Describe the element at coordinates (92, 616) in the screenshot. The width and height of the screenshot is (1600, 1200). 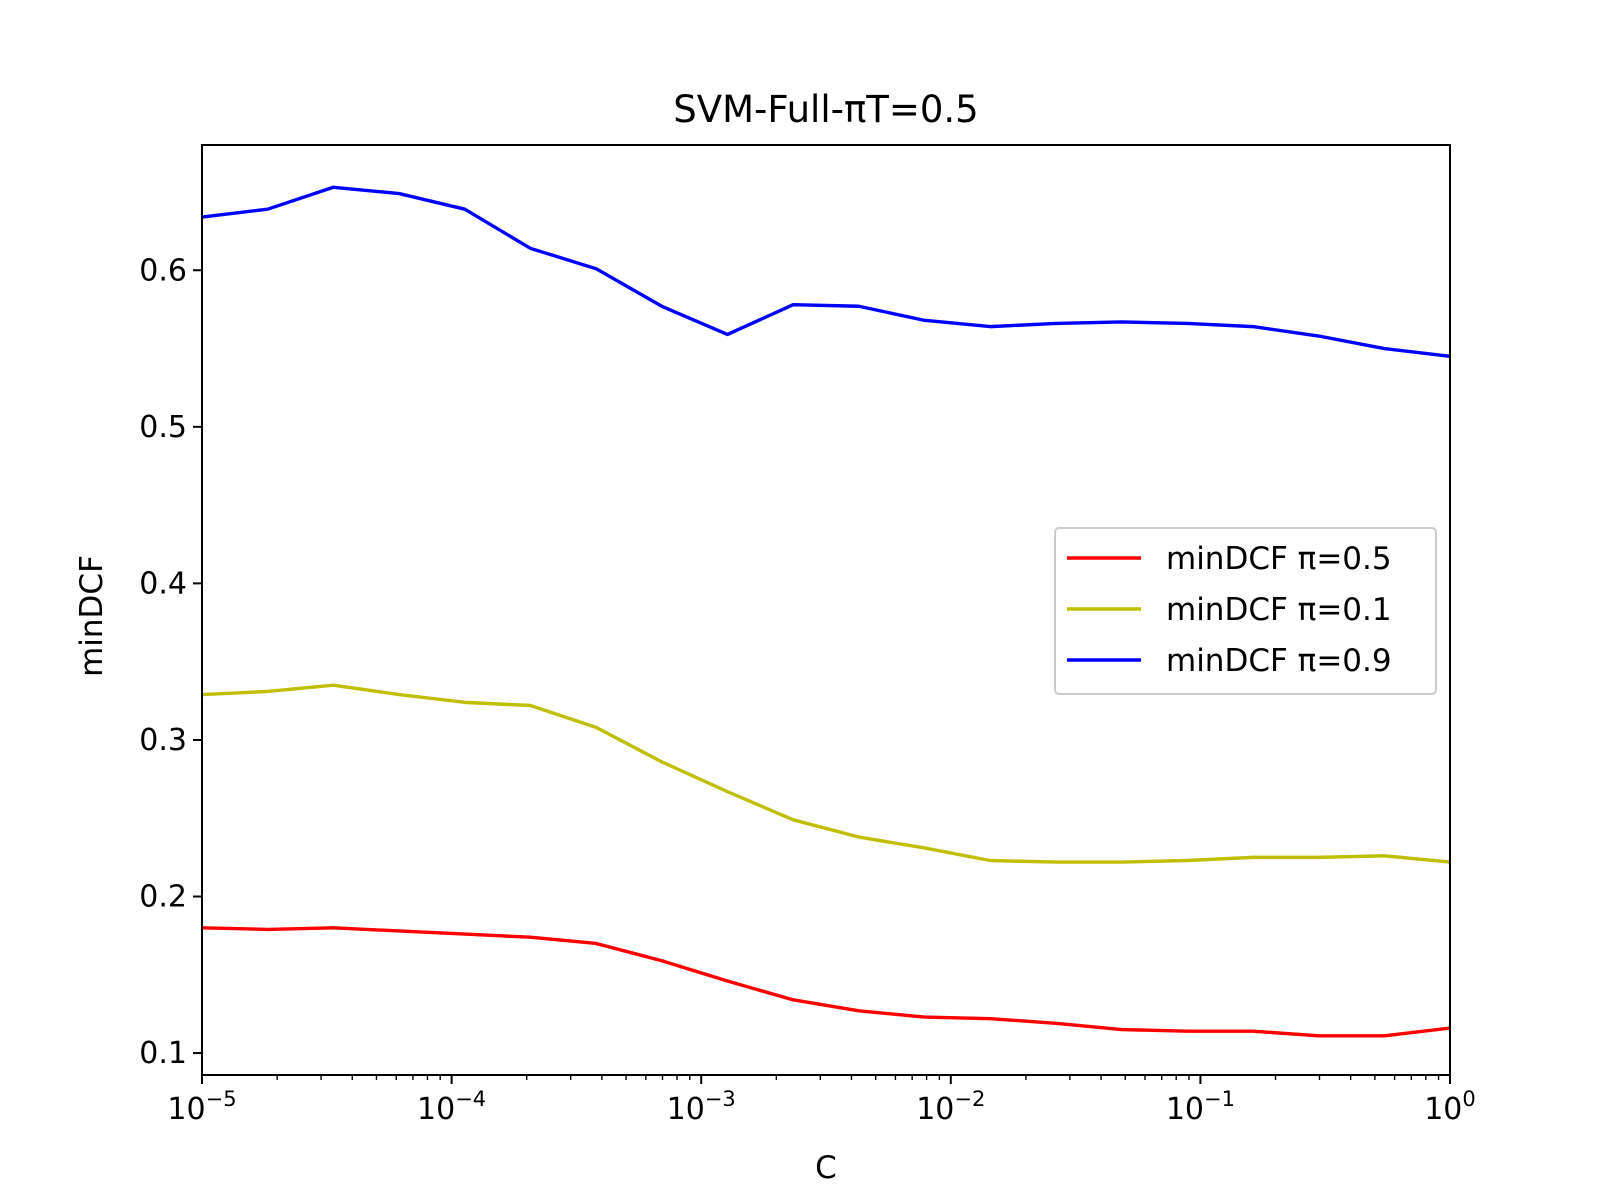
I see `y-axis-title: minDCF` at that location.